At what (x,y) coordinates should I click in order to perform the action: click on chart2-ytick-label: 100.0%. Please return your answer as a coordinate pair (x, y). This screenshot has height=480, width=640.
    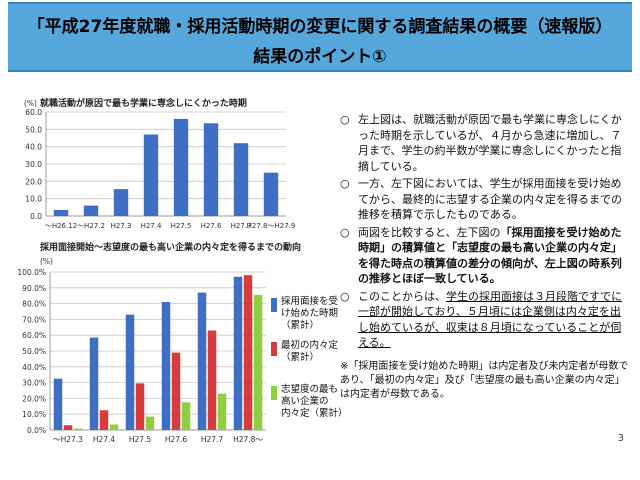
    Looking at the image, I should click on (31, 272).